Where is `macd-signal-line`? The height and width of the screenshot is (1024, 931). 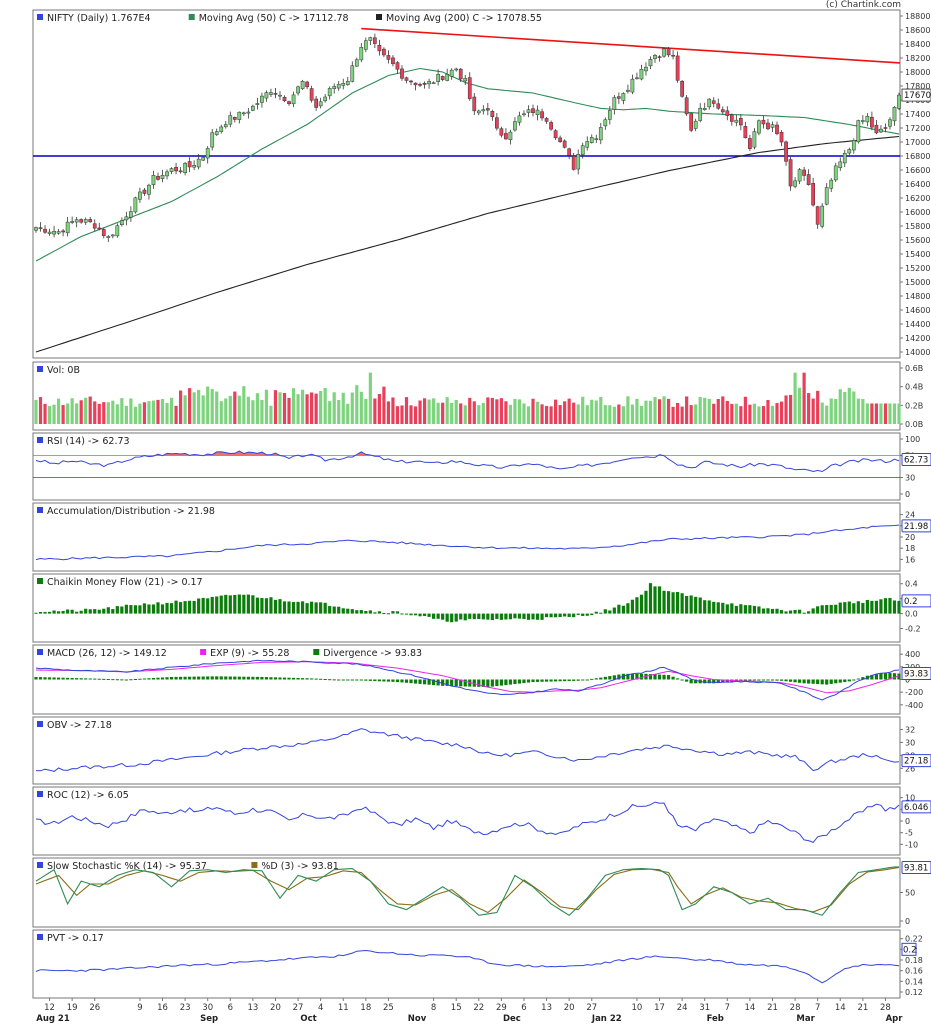
macd-signal-line is located at coordinates (467, 677).